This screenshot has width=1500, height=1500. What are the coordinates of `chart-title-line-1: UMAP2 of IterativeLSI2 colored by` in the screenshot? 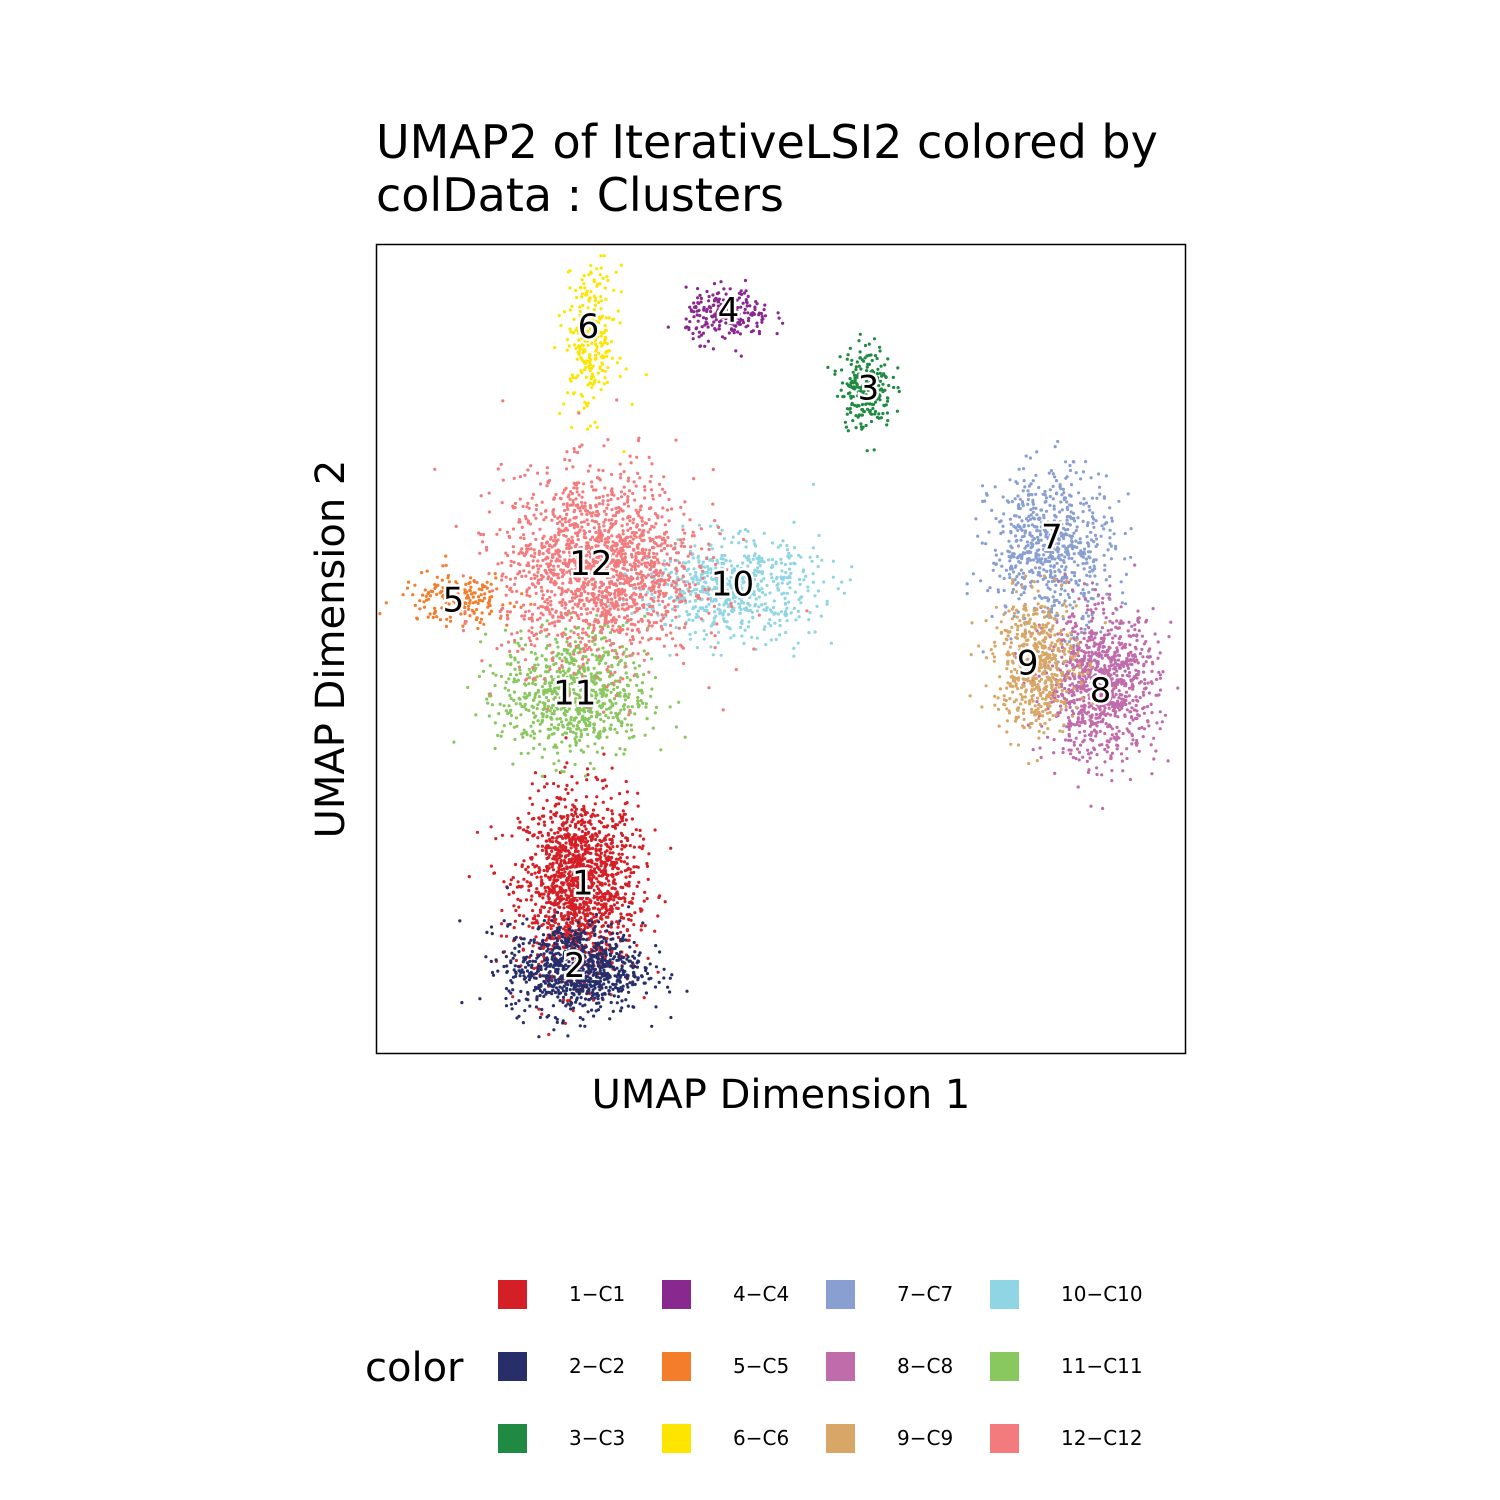 It's located at (767, 142).